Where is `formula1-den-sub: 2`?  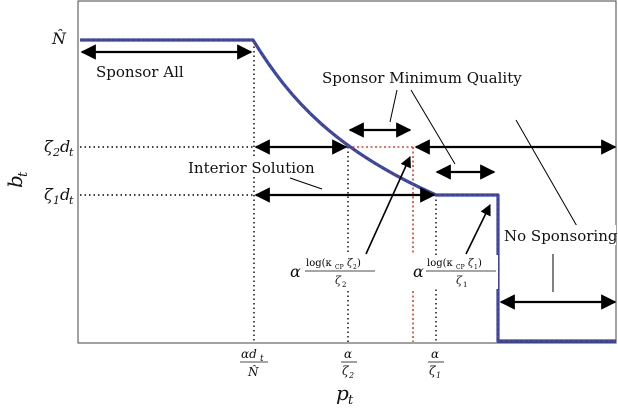
formula1-den-sub: 2 is located at coordinates (344, 285).